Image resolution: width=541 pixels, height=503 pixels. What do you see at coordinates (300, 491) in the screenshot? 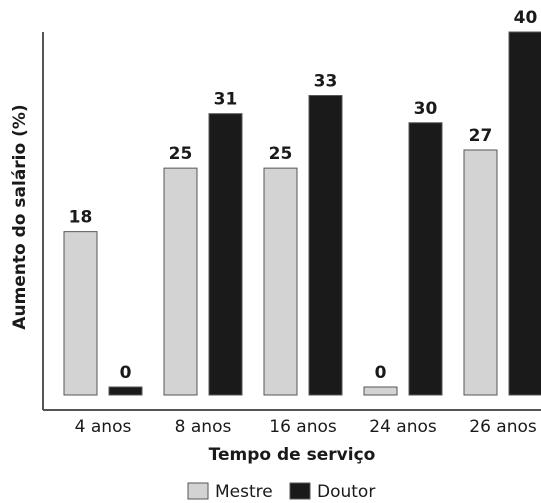
I see `legend-swatch-doutor` at bounding box center [300, 491].